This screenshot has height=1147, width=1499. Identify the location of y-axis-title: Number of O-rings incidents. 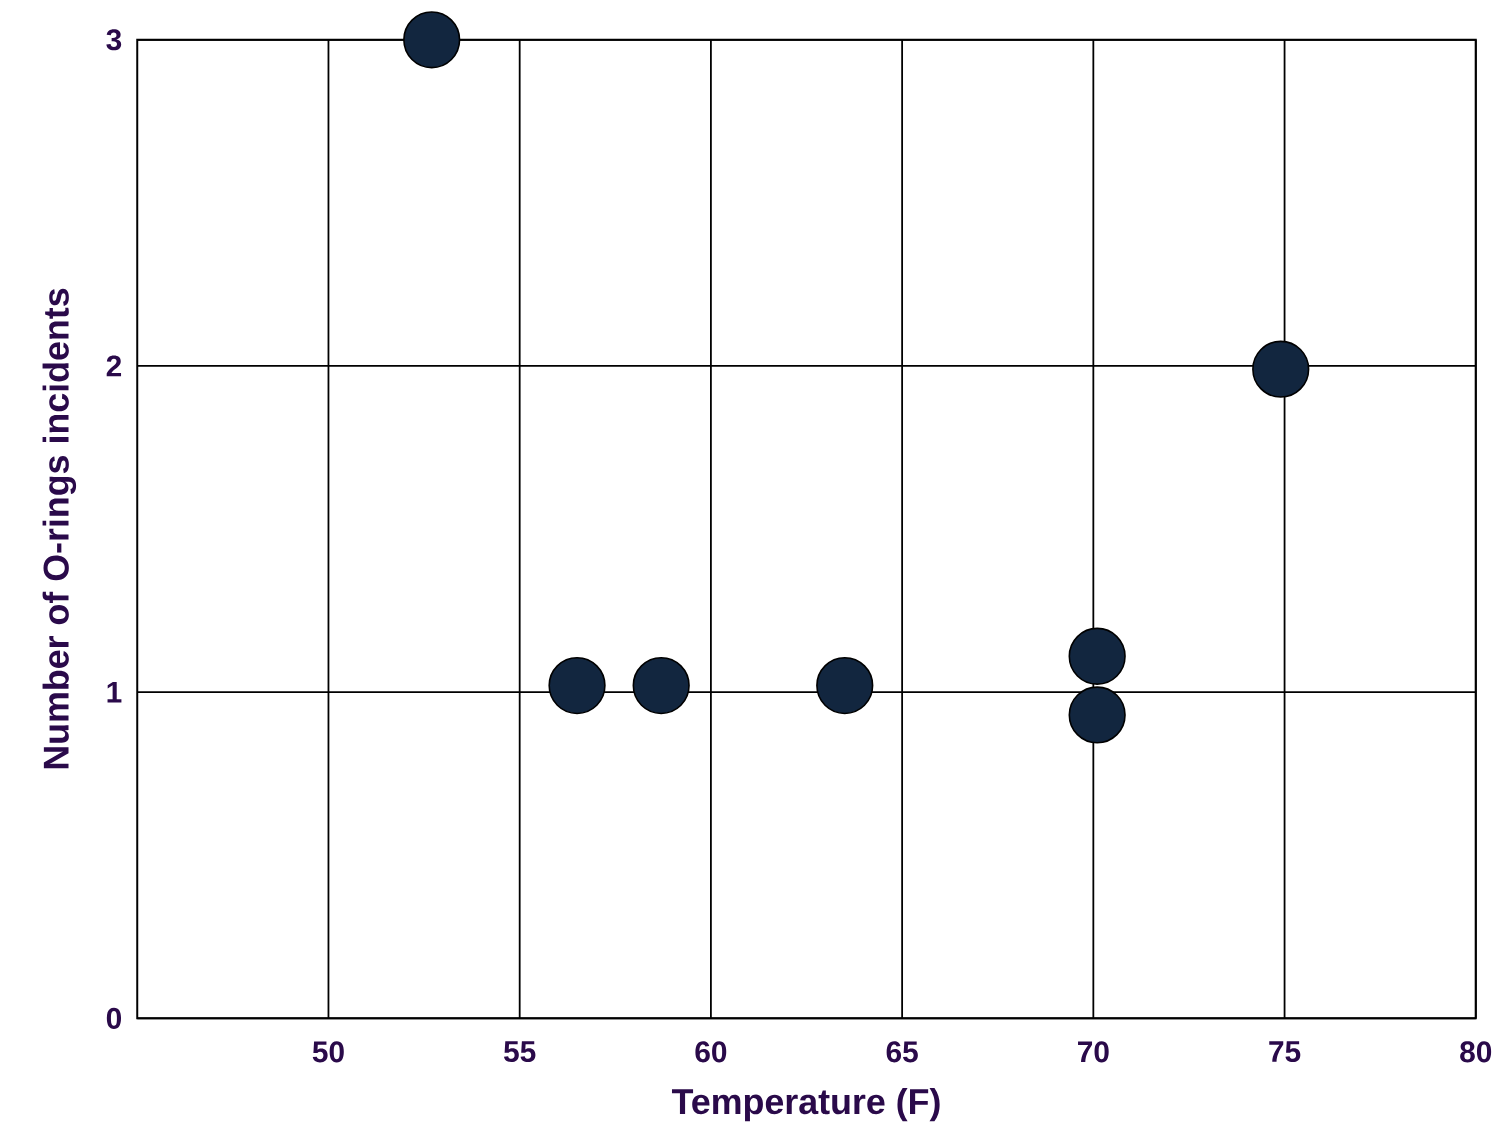
(59, 529).